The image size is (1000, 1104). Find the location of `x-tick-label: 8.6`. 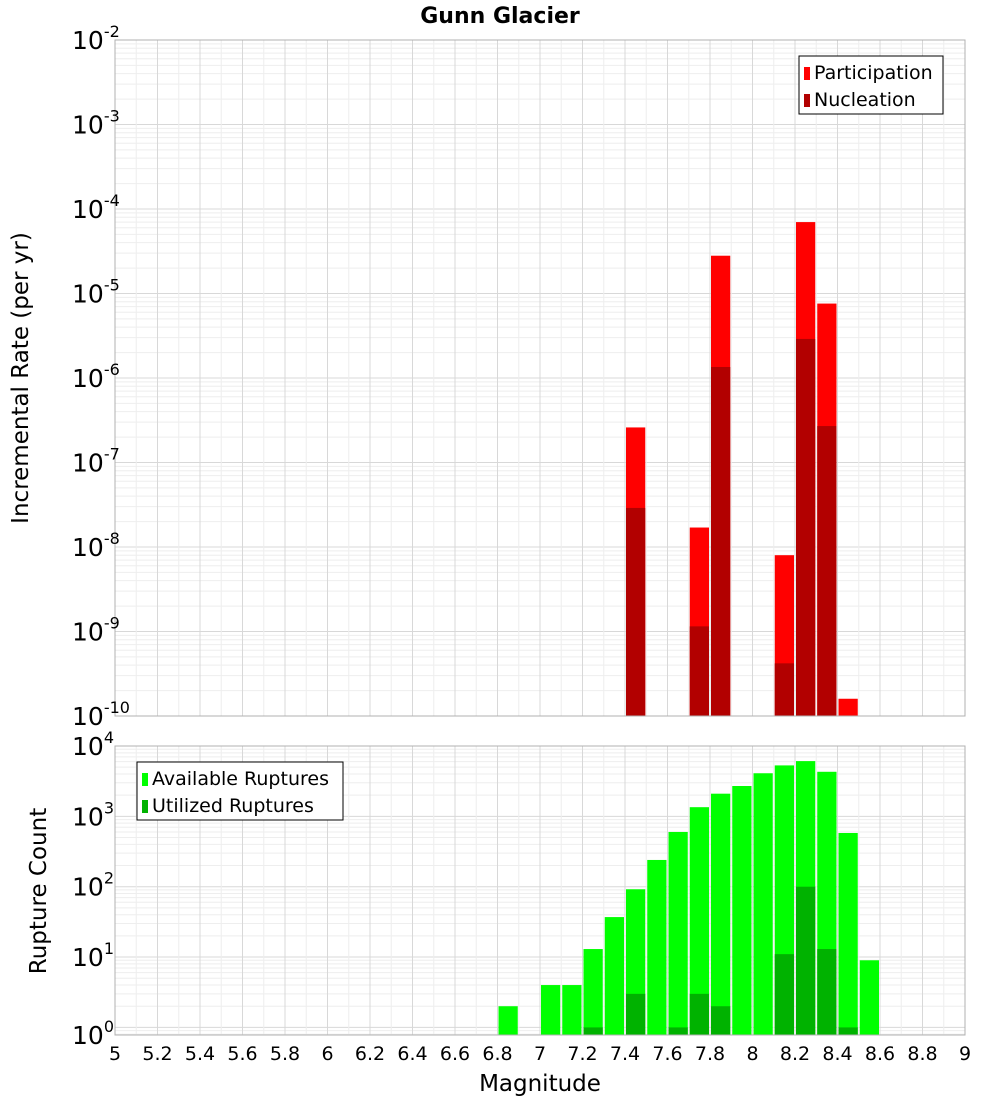

x-tick-label: 8.6 is located at coordinates (880, 1054).